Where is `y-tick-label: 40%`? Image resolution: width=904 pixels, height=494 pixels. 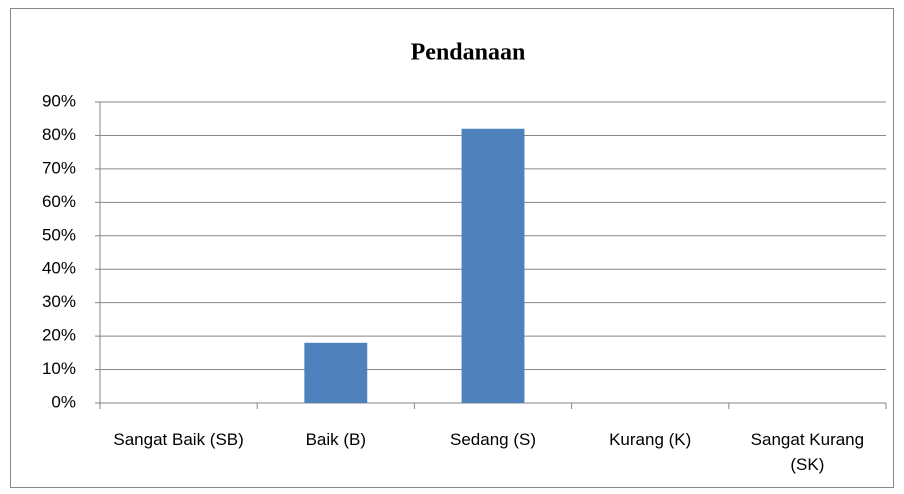
y-tick-label: 40% is located at coordinates (59, 268).